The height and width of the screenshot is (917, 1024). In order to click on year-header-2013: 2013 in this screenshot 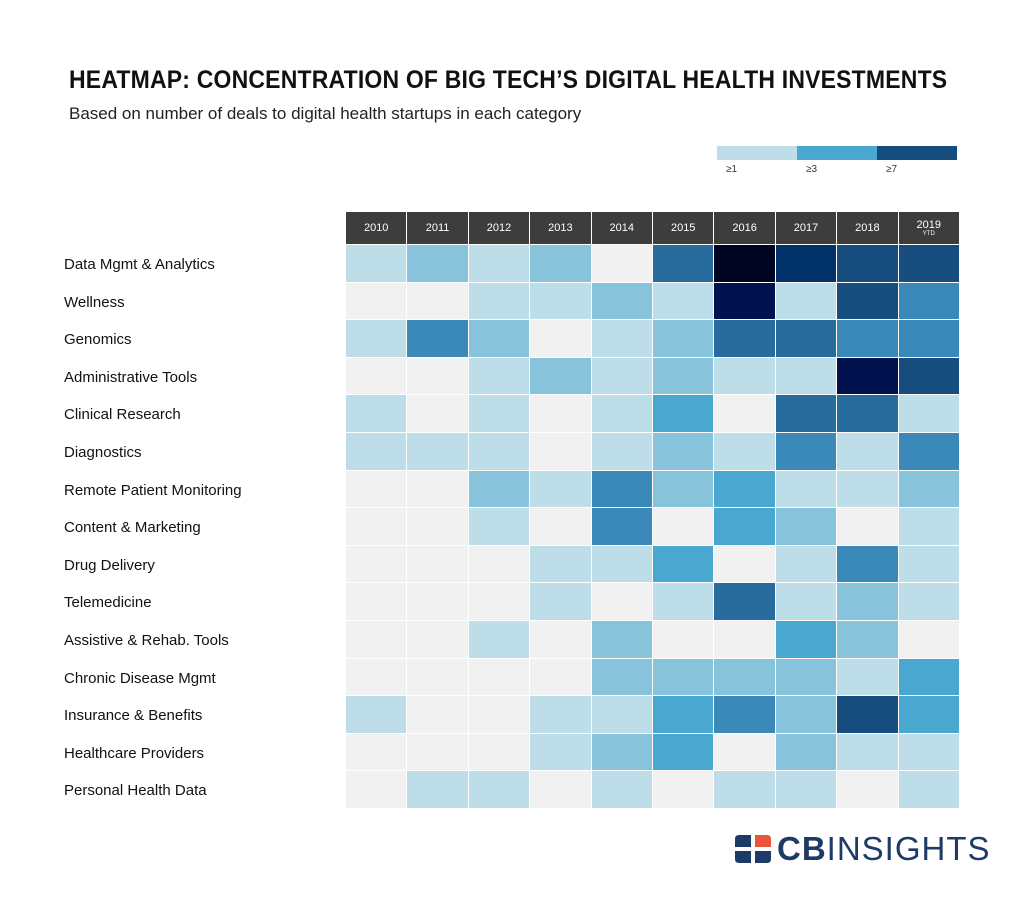, I will do `click(560, 228)`.